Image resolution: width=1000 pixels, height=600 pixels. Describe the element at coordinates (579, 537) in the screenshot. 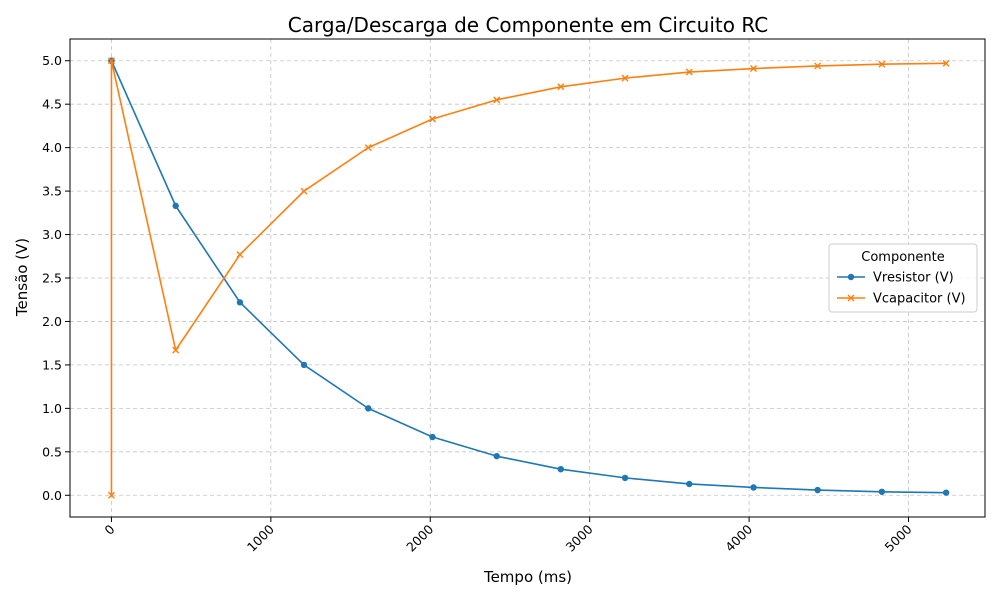

I see `x-tick-label: 3000` at that location.